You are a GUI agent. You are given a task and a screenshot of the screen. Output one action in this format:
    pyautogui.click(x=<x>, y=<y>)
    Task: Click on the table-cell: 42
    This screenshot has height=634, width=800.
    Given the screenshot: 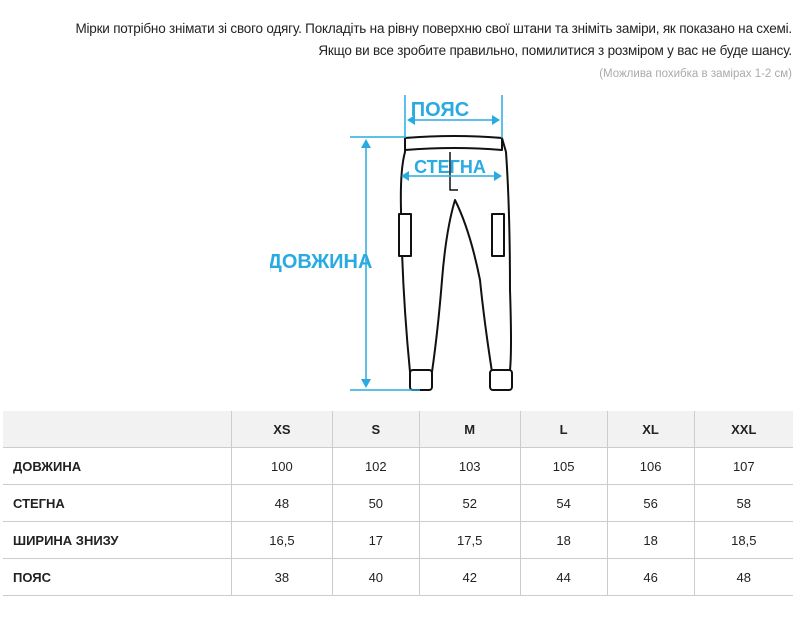 What is the action you would take?
    pyautogui.click(x=469, y=577)
    